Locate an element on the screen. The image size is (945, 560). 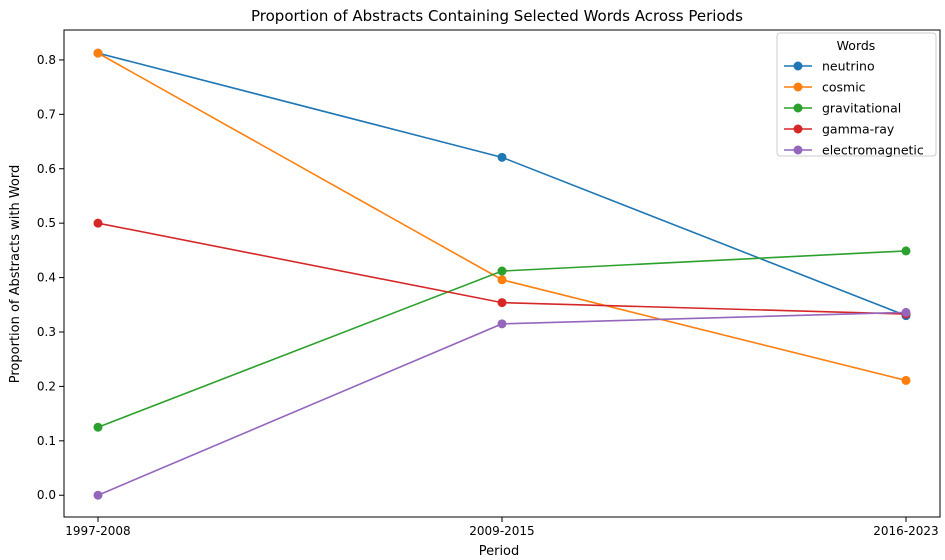
y-tick-label: 0.7 is located at coordinates (46, 114).